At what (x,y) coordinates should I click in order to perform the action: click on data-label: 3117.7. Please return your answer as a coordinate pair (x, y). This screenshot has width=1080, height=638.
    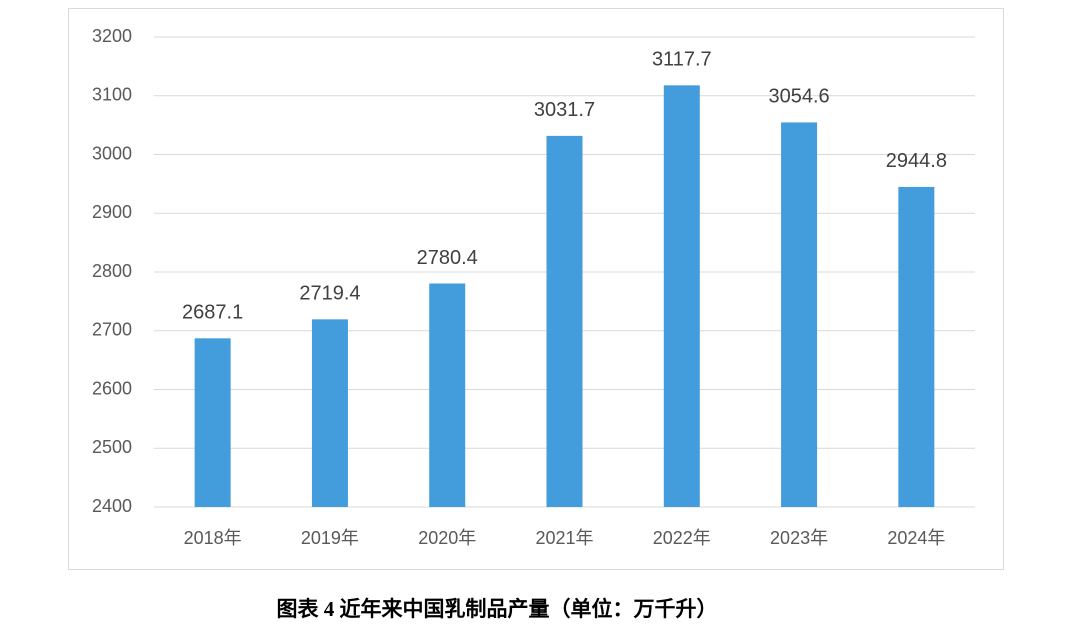
    Looking at the image, I should click on (682, 60).